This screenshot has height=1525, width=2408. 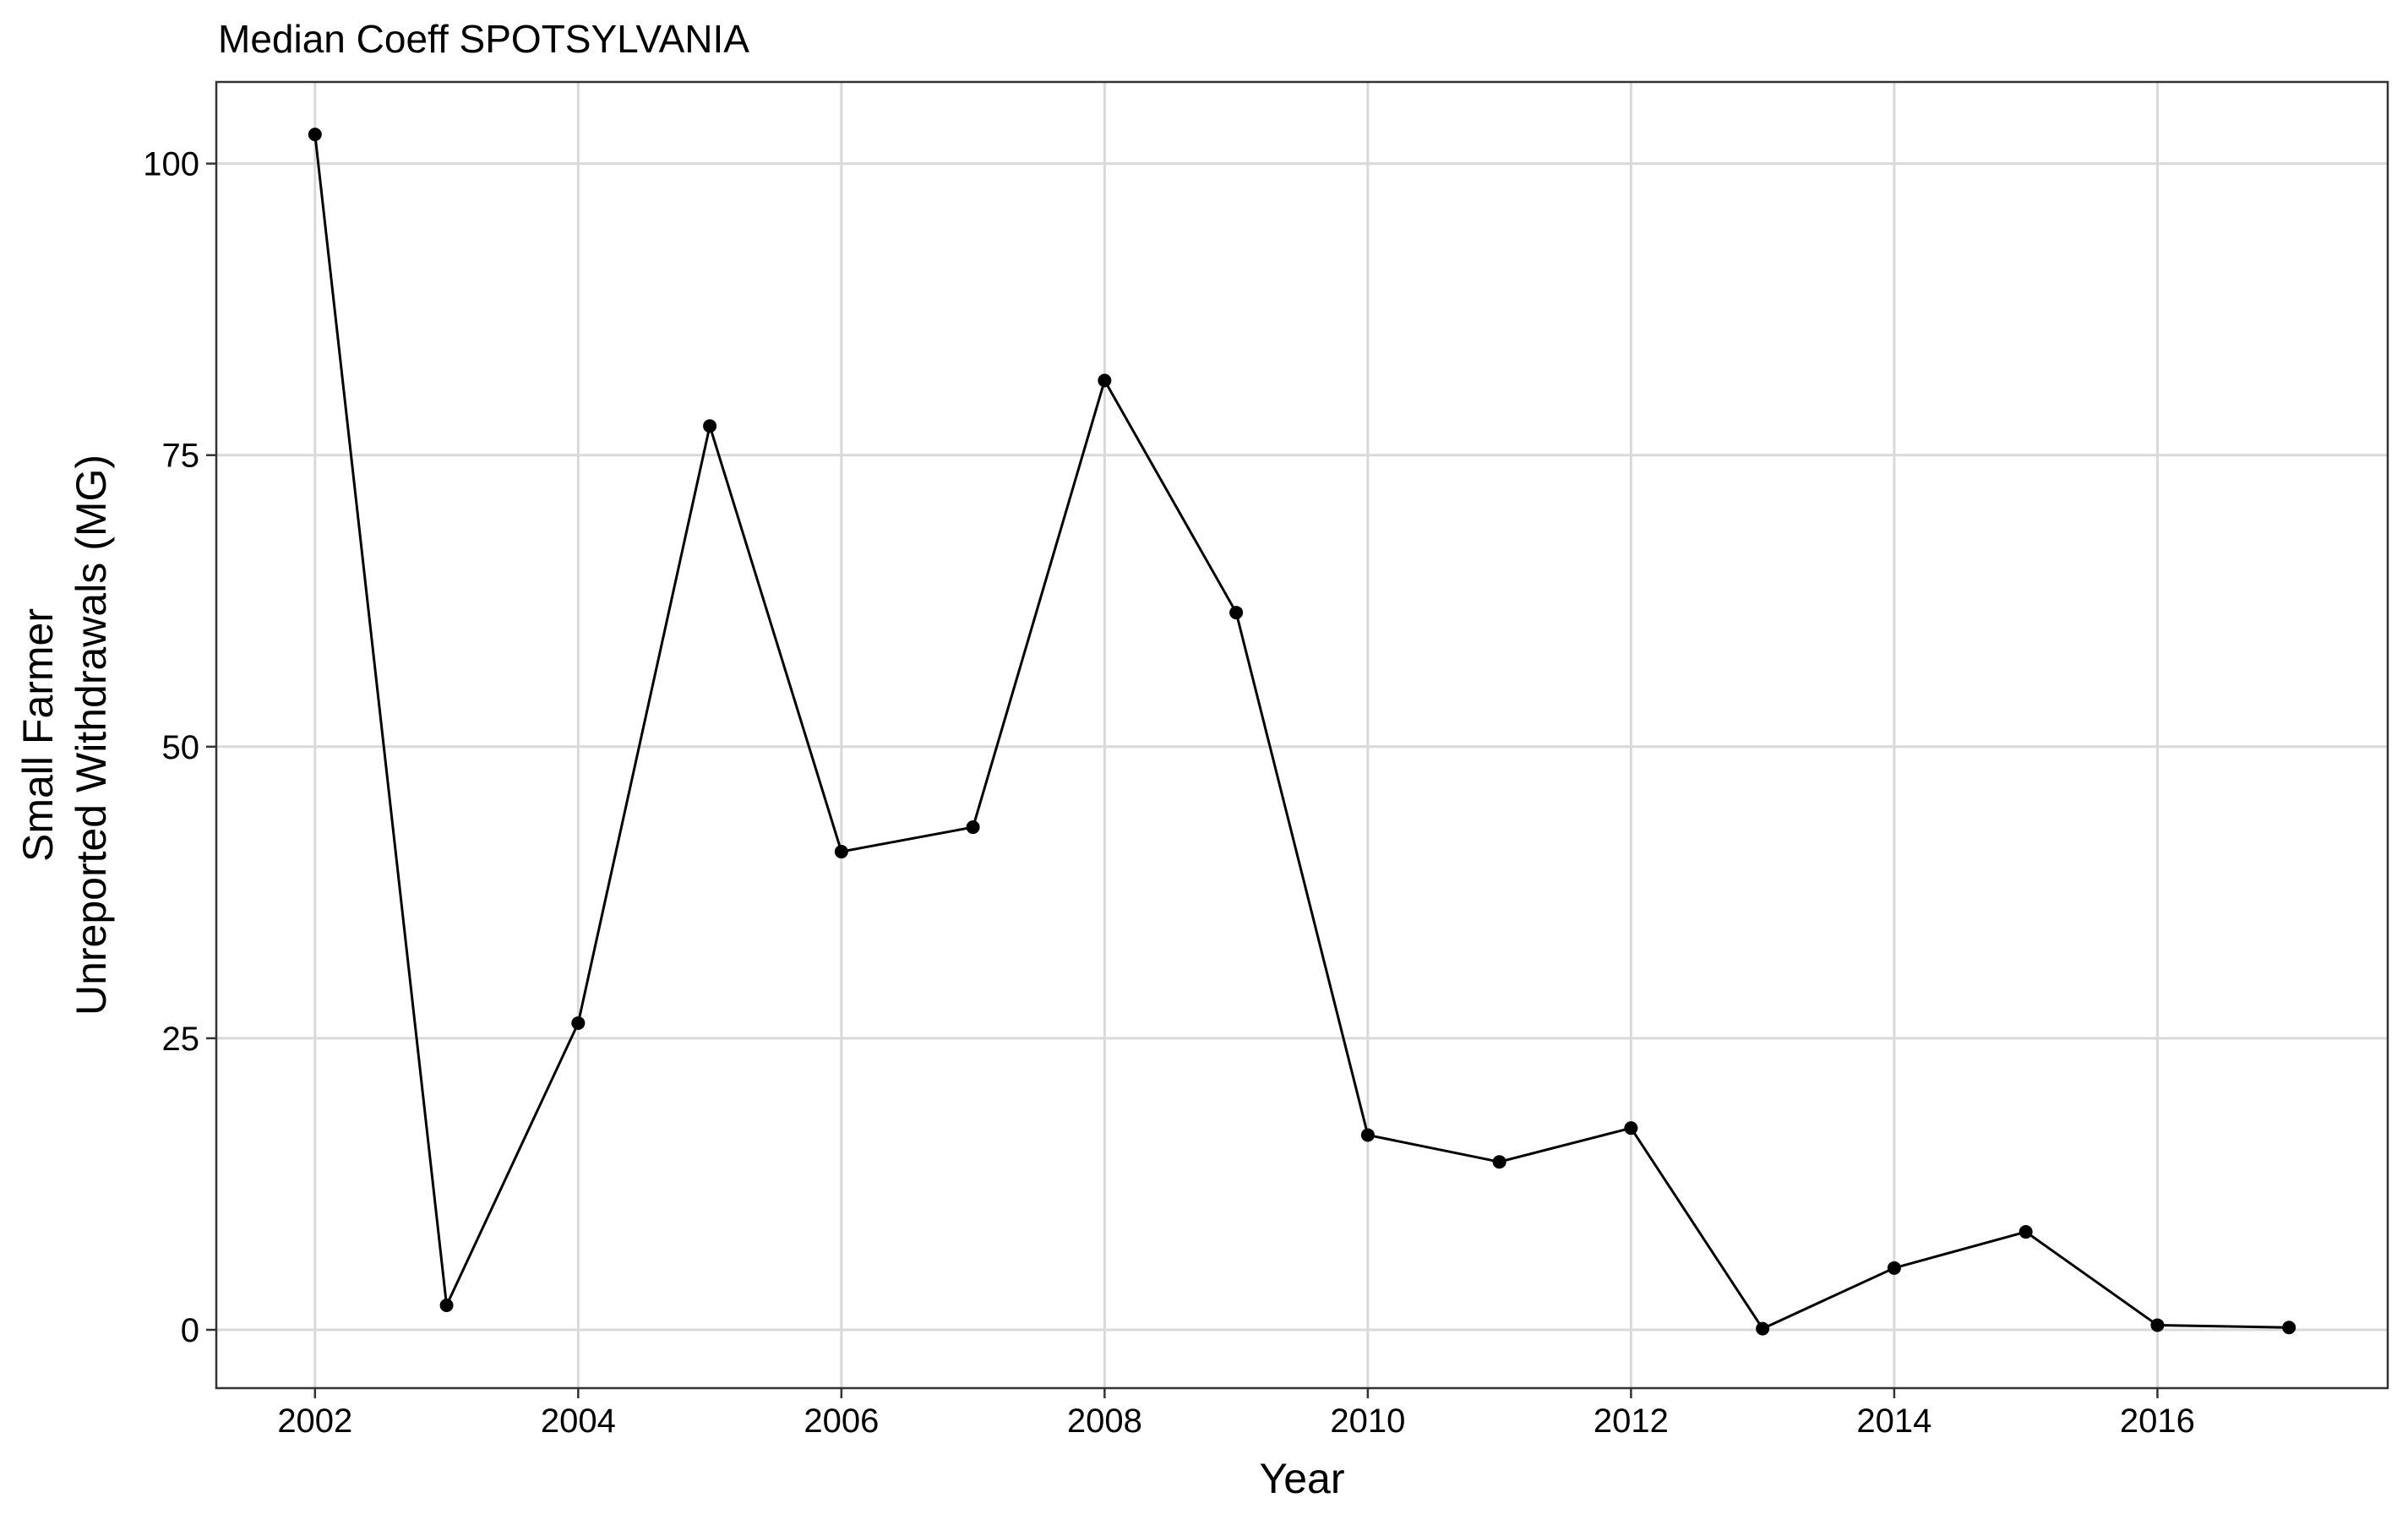 What do you see at coordinates (190, 1330) in the screenshot?
I see `y-tick-label-0: 0` at bounding box center [190, 1330].